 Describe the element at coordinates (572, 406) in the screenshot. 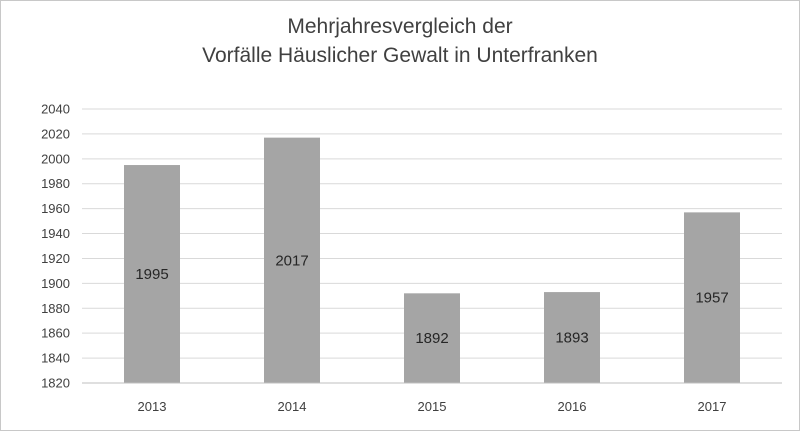

I see `x-tick-label: 2016` at that location.